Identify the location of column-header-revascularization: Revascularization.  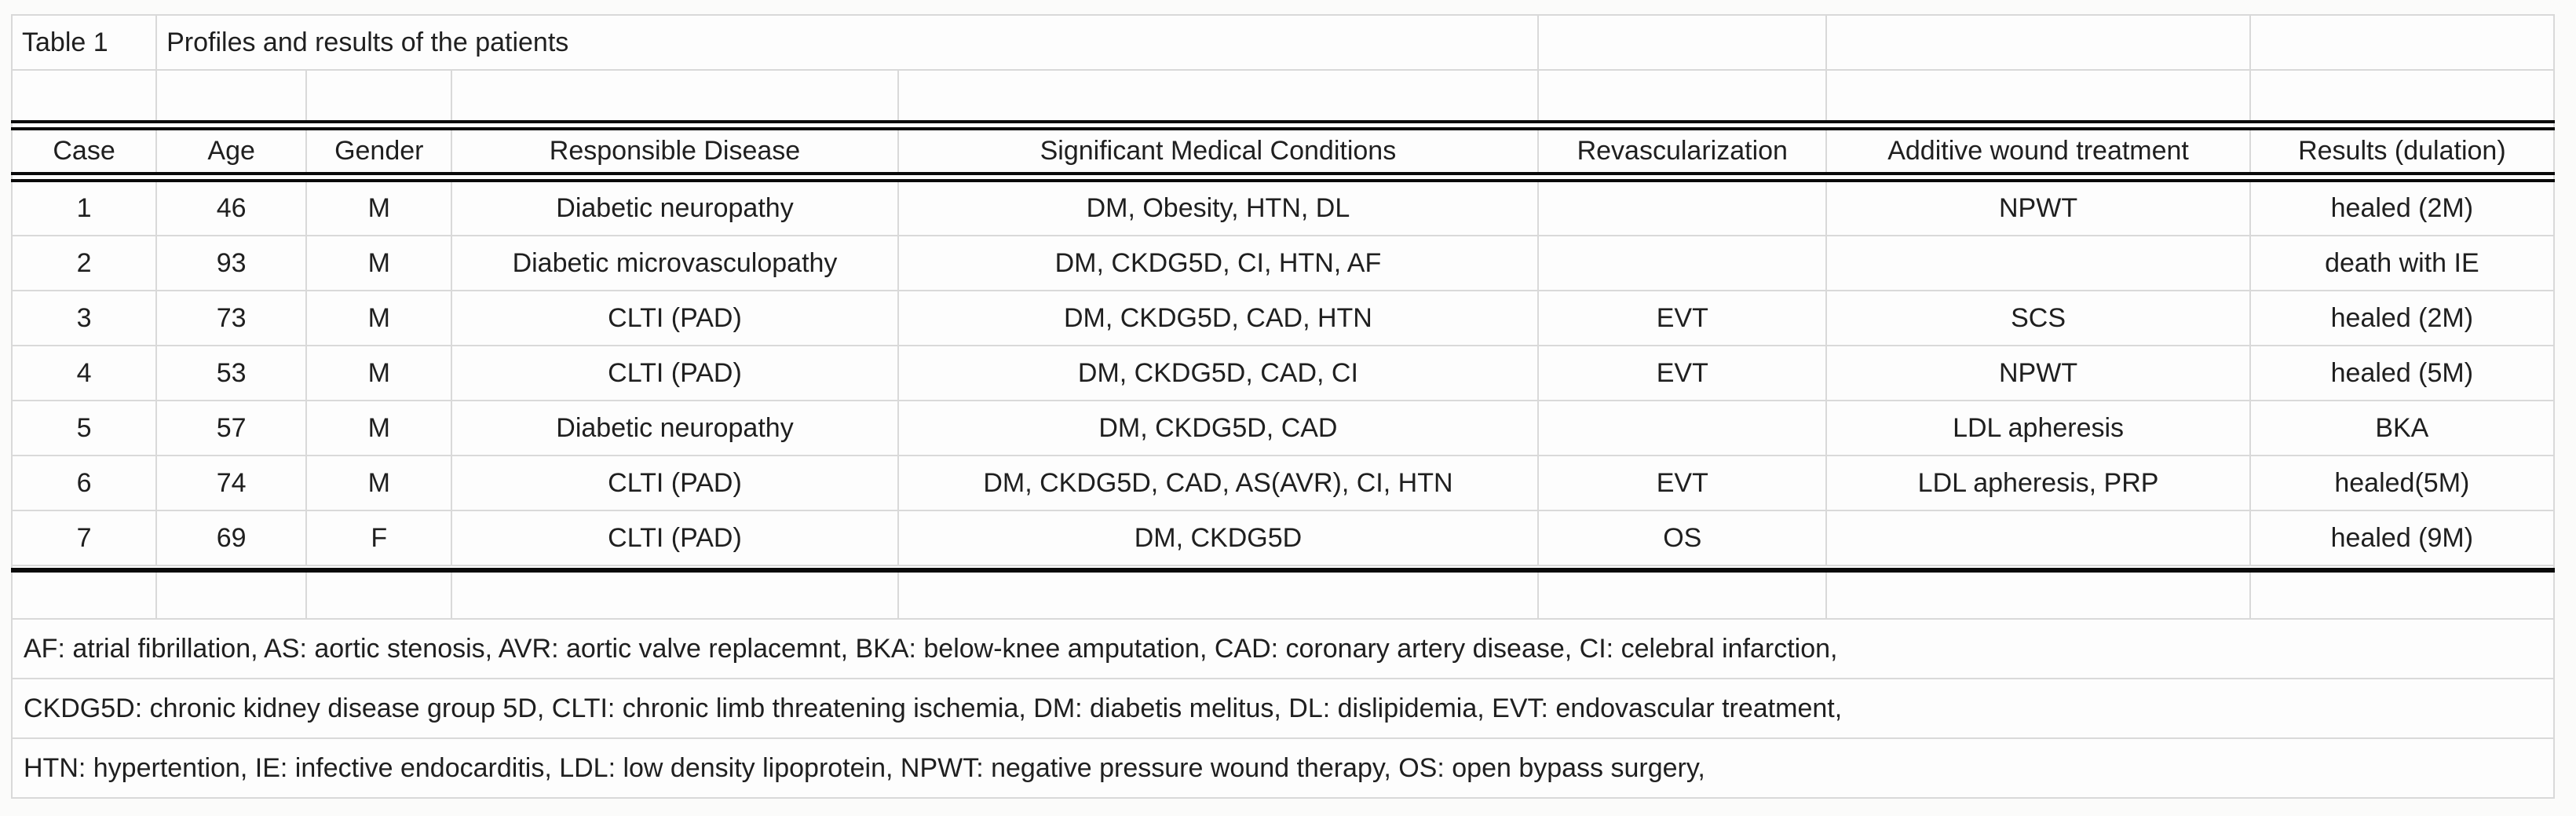
(1682, 151).